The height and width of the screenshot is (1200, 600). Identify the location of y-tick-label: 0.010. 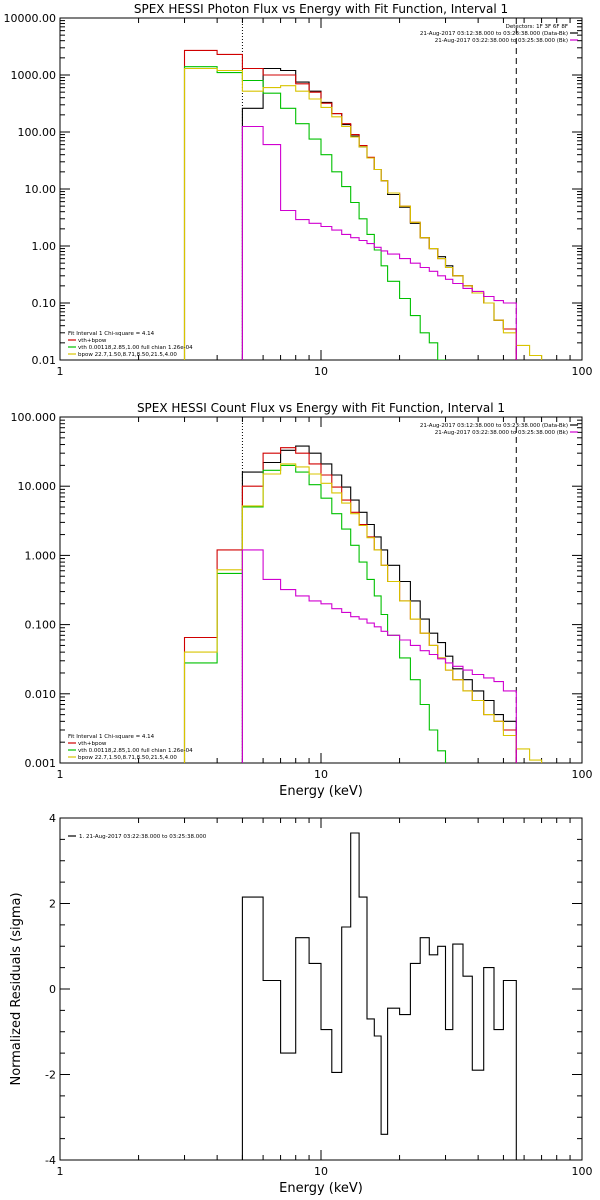
(41, 694).